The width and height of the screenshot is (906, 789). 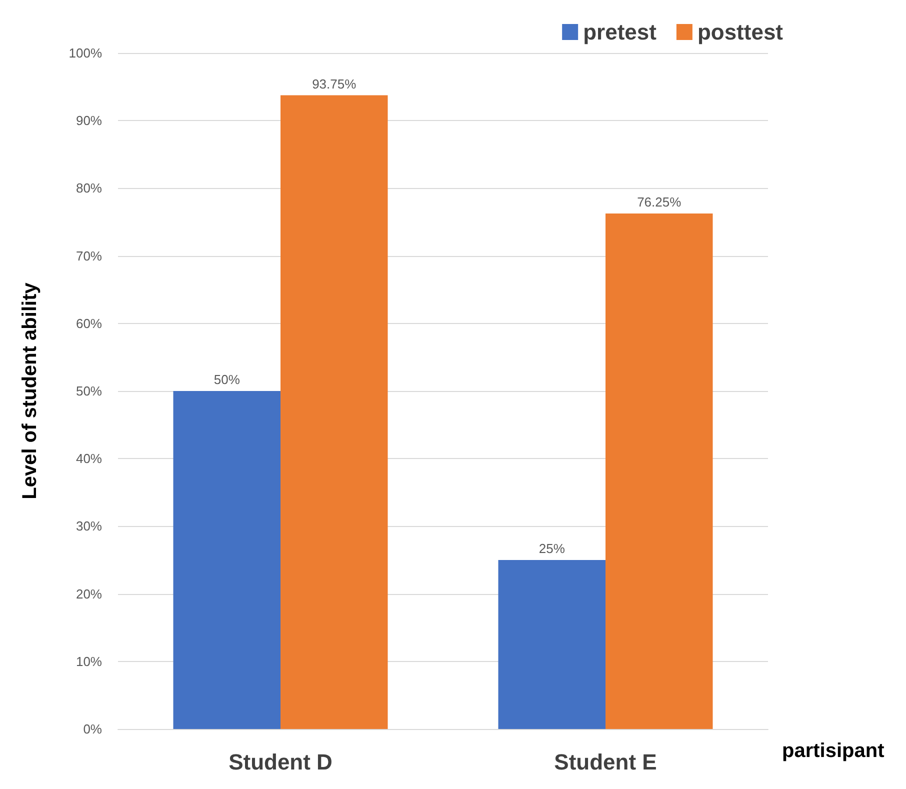 What do you see at coordinates (833, 751) in the screenshot?
I see `x-axis-title: partisipant` at bounding box center [833, 751].